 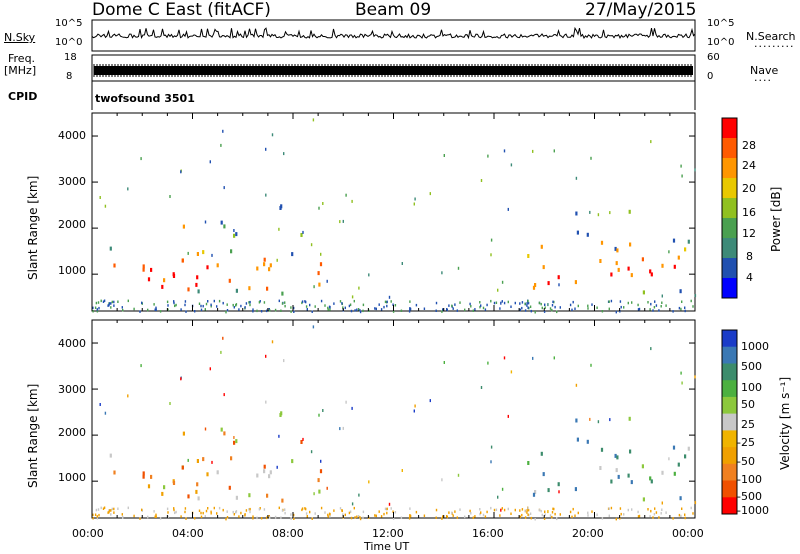 I want to click on freq-panel, so click(x=393, y=68).